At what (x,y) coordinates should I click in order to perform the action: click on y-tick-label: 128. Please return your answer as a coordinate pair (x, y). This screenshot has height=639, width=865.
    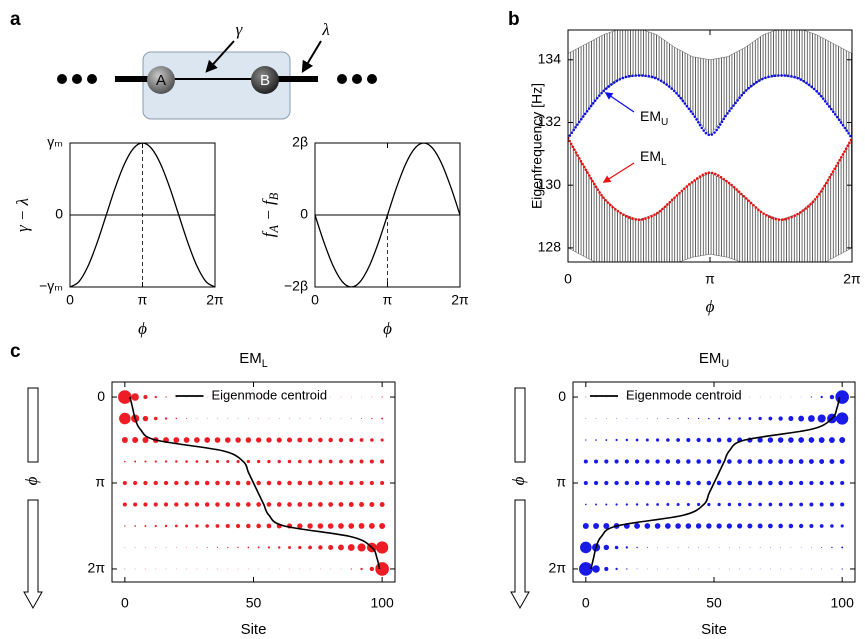
    Looking at the image, I should click on (550, 247).